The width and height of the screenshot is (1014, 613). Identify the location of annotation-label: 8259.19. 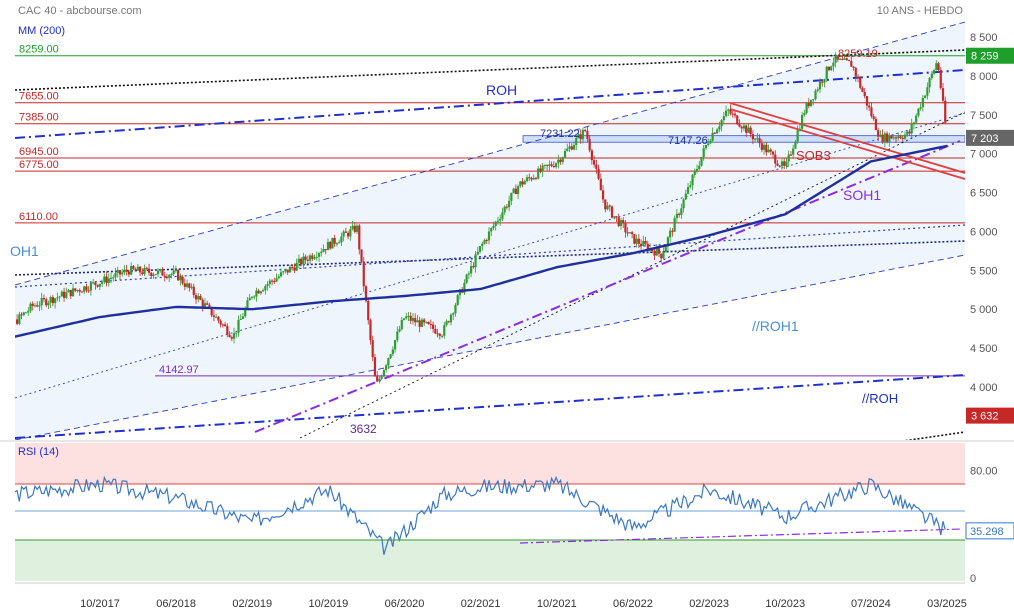
(858, 54).